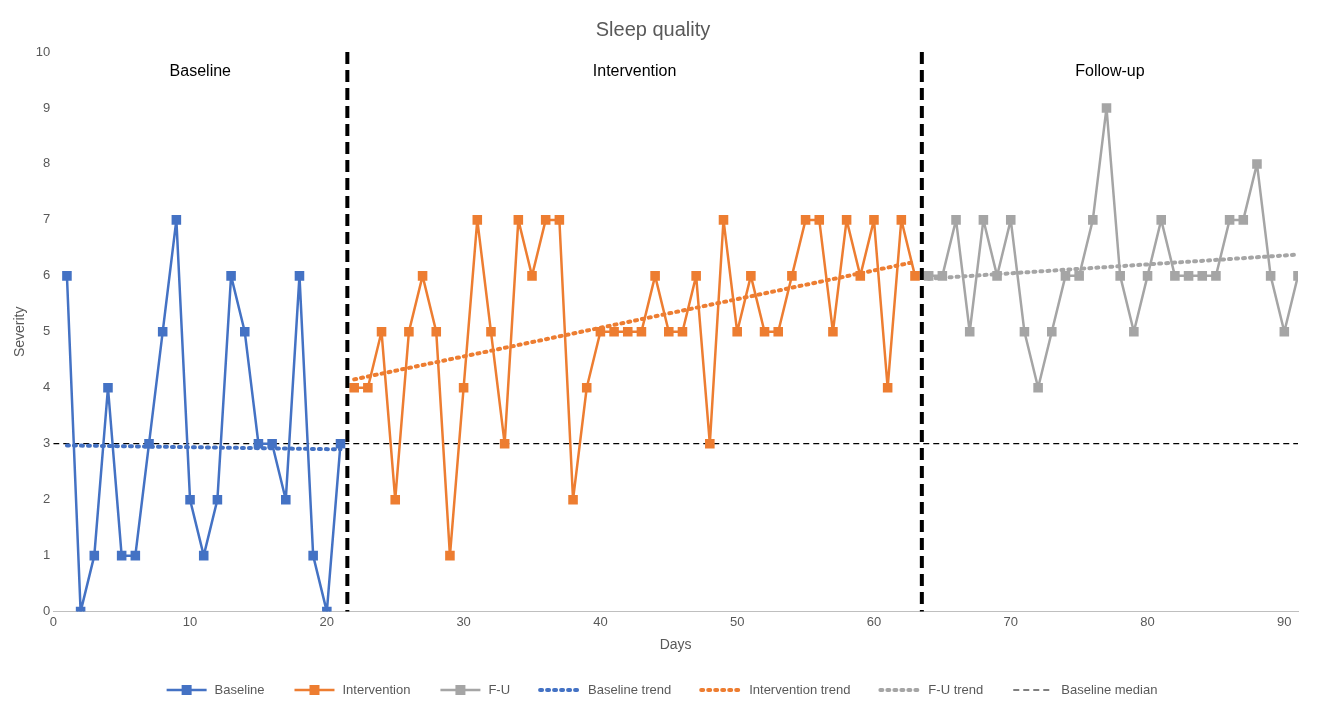  Describe the element at coordinates (653, 28) in the screenshot. I see `chart-title: Sleep quality` at that location.